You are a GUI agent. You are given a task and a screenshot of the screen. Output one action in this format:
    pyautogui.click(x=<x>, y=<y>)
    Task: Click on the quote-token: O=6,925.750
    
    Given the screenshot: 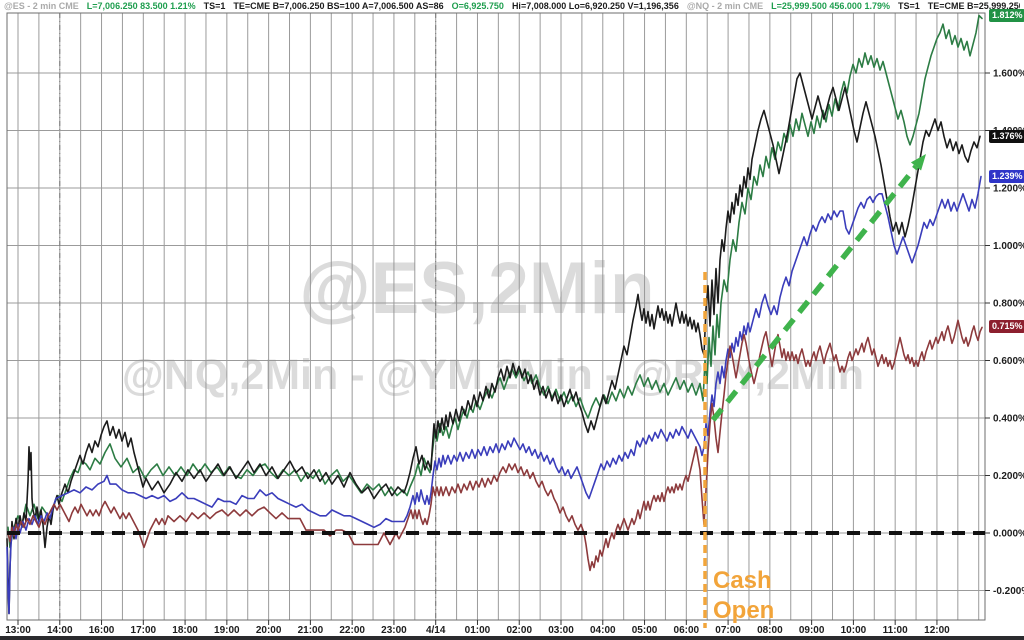 What is the action you would take?
    pyautogui.click(x=477, y=6)
    